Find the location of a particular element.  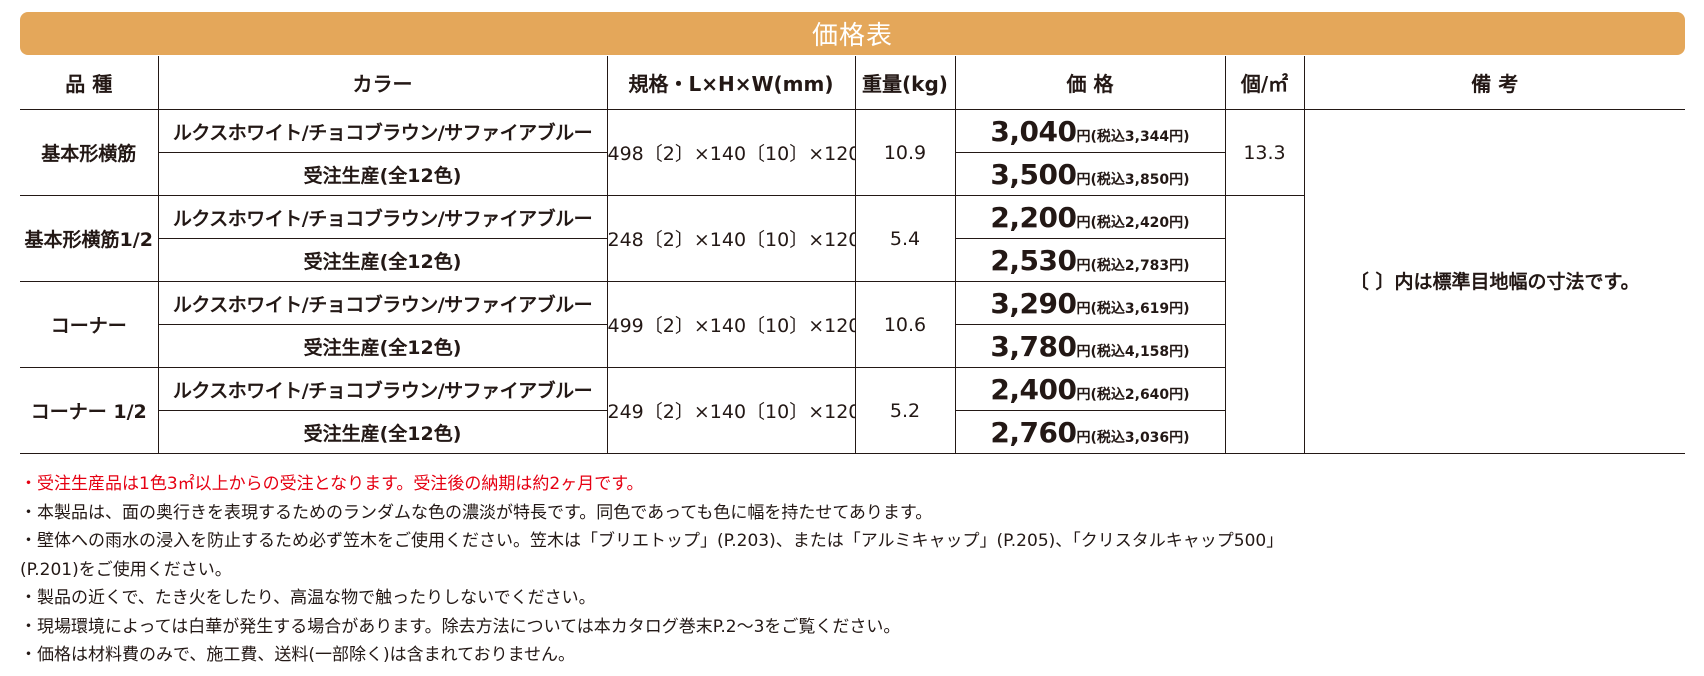

weight-value: 5.4 is located at coordinates (905, 238).